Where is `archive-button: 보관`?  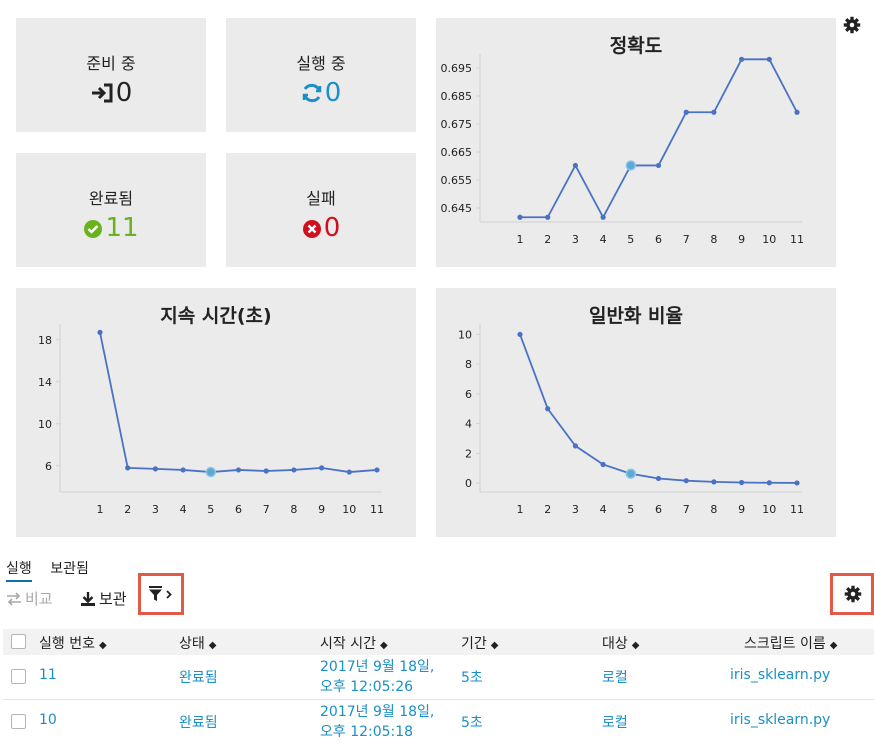 archive-button: 보관 is located at coordinates (103, 598).